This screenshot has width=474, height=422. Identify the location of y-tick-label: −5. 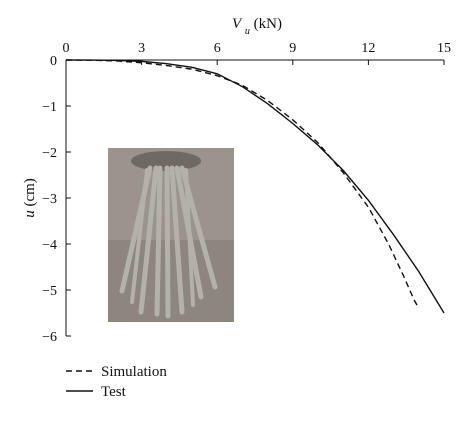
(49, 291).